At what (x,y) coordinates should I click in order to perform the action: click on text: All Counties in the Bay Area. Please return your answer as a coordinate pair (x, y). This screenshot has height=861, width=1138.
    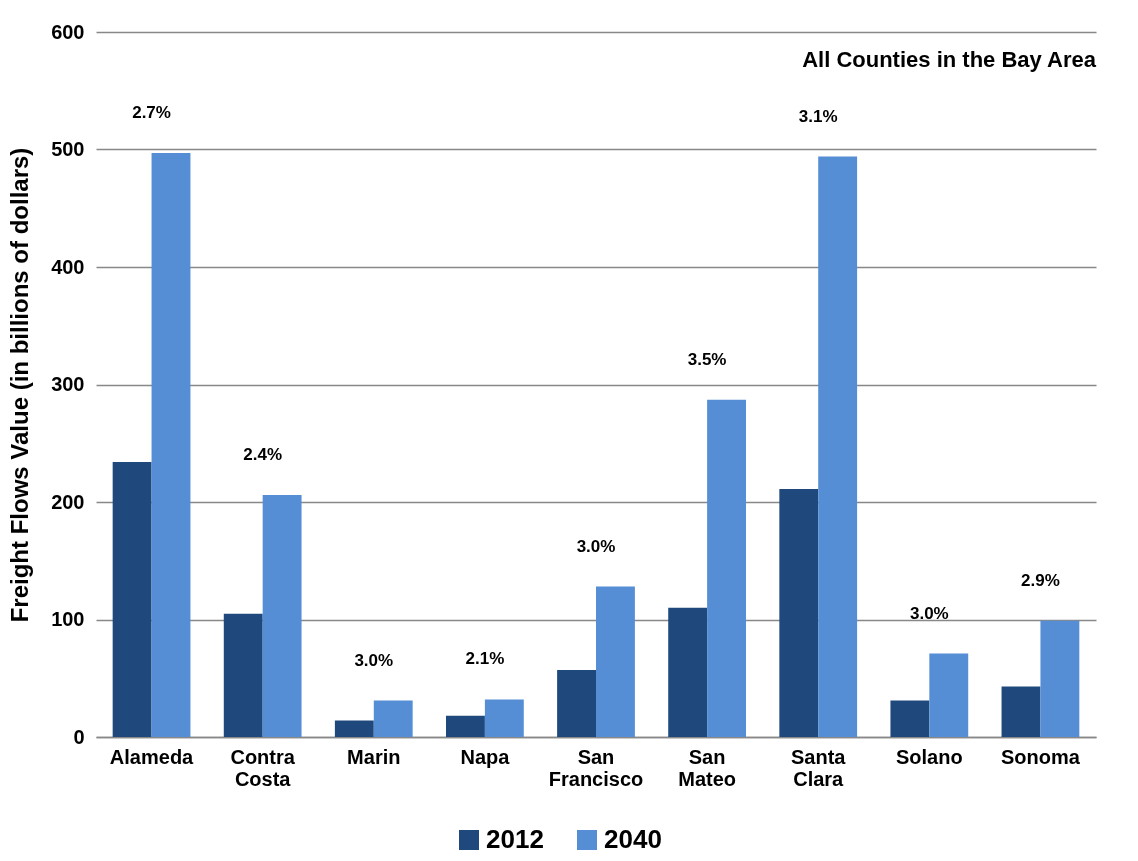
    Looking at the image, I should click on (949, 59).